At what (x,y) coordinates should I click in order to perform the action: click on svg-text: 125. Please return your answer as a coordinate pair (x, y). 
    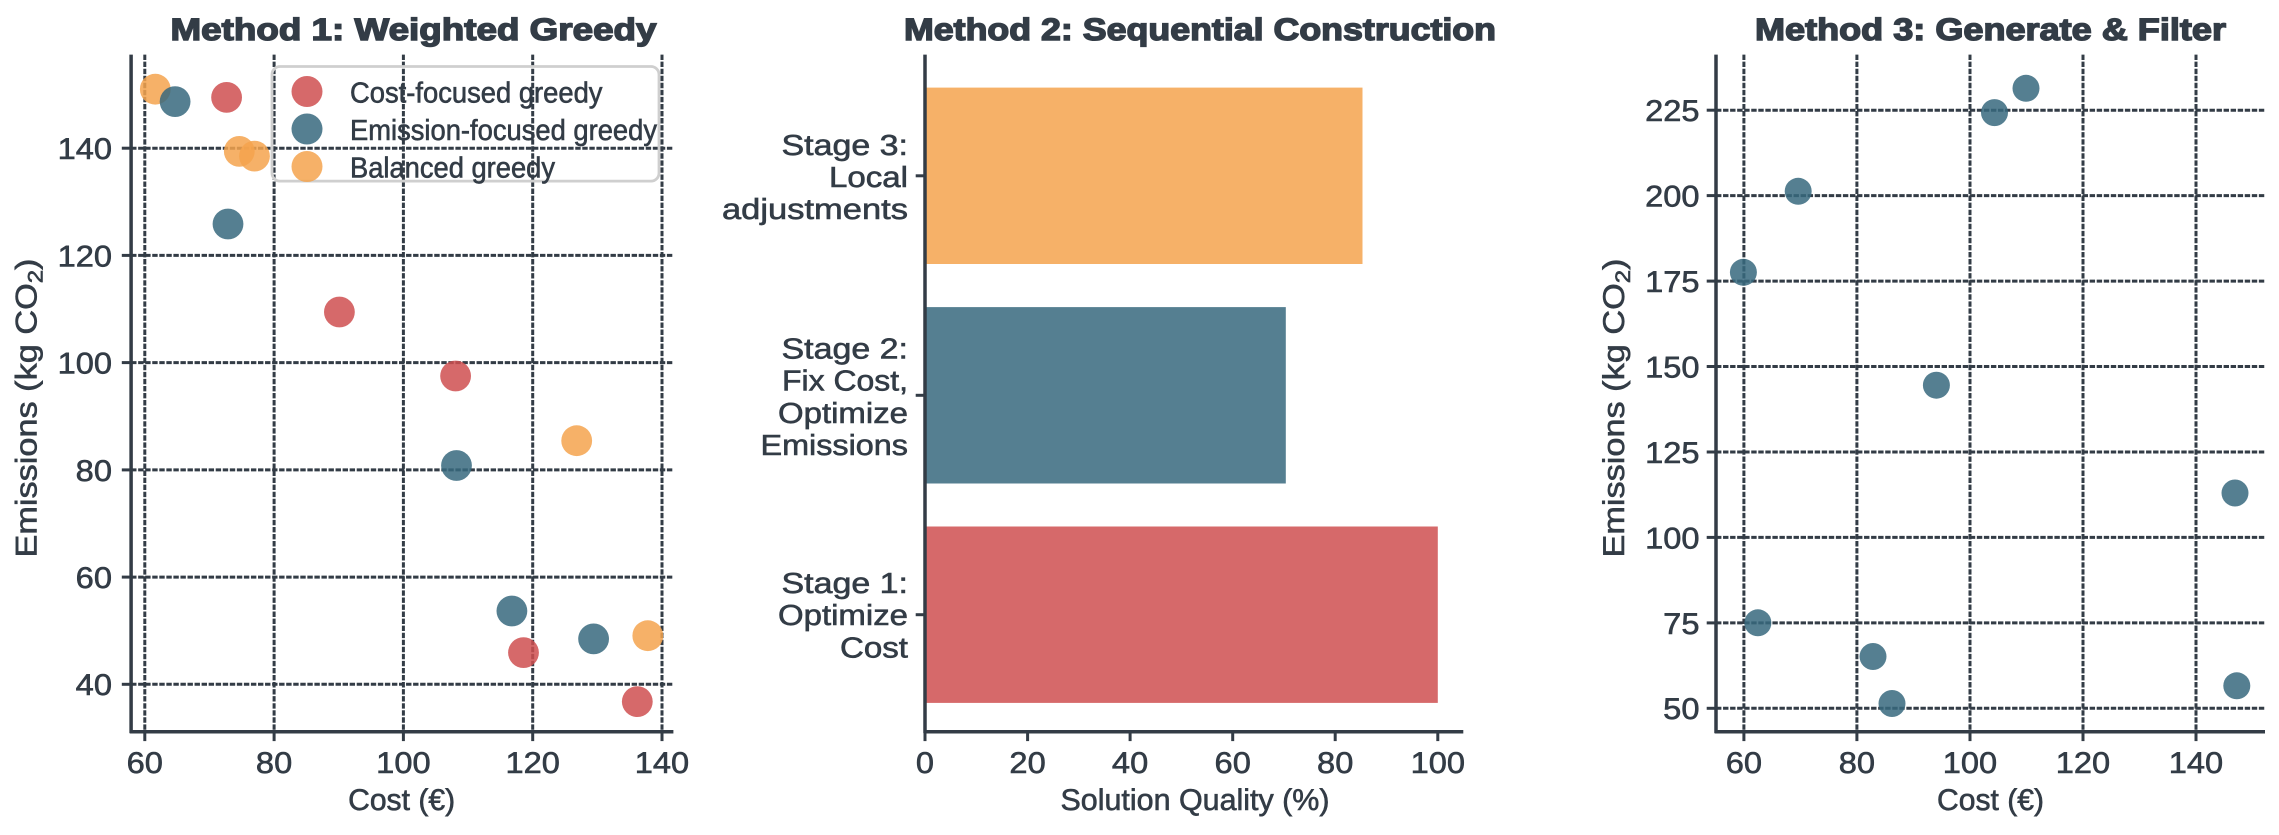
    Looking at the image, I should click on (1672, 453).